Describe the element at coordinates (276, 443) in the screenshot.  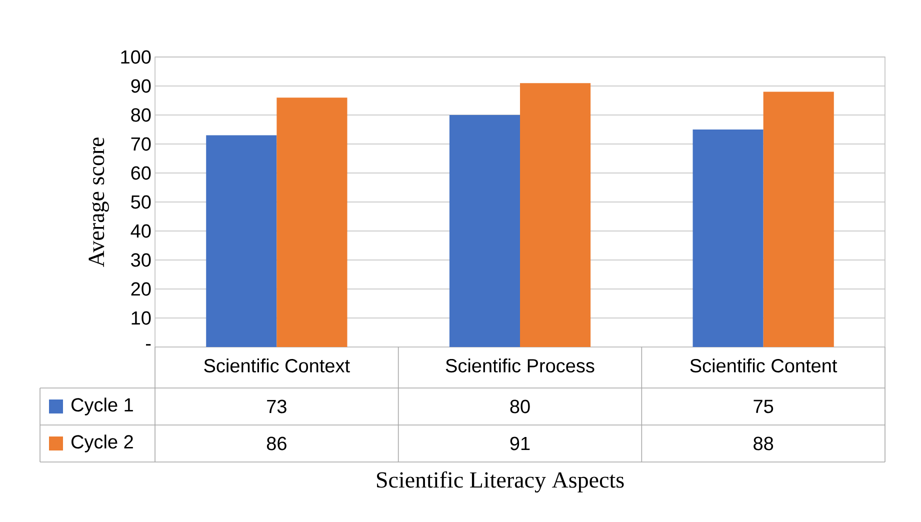
I see `data-label: 86` at that location.